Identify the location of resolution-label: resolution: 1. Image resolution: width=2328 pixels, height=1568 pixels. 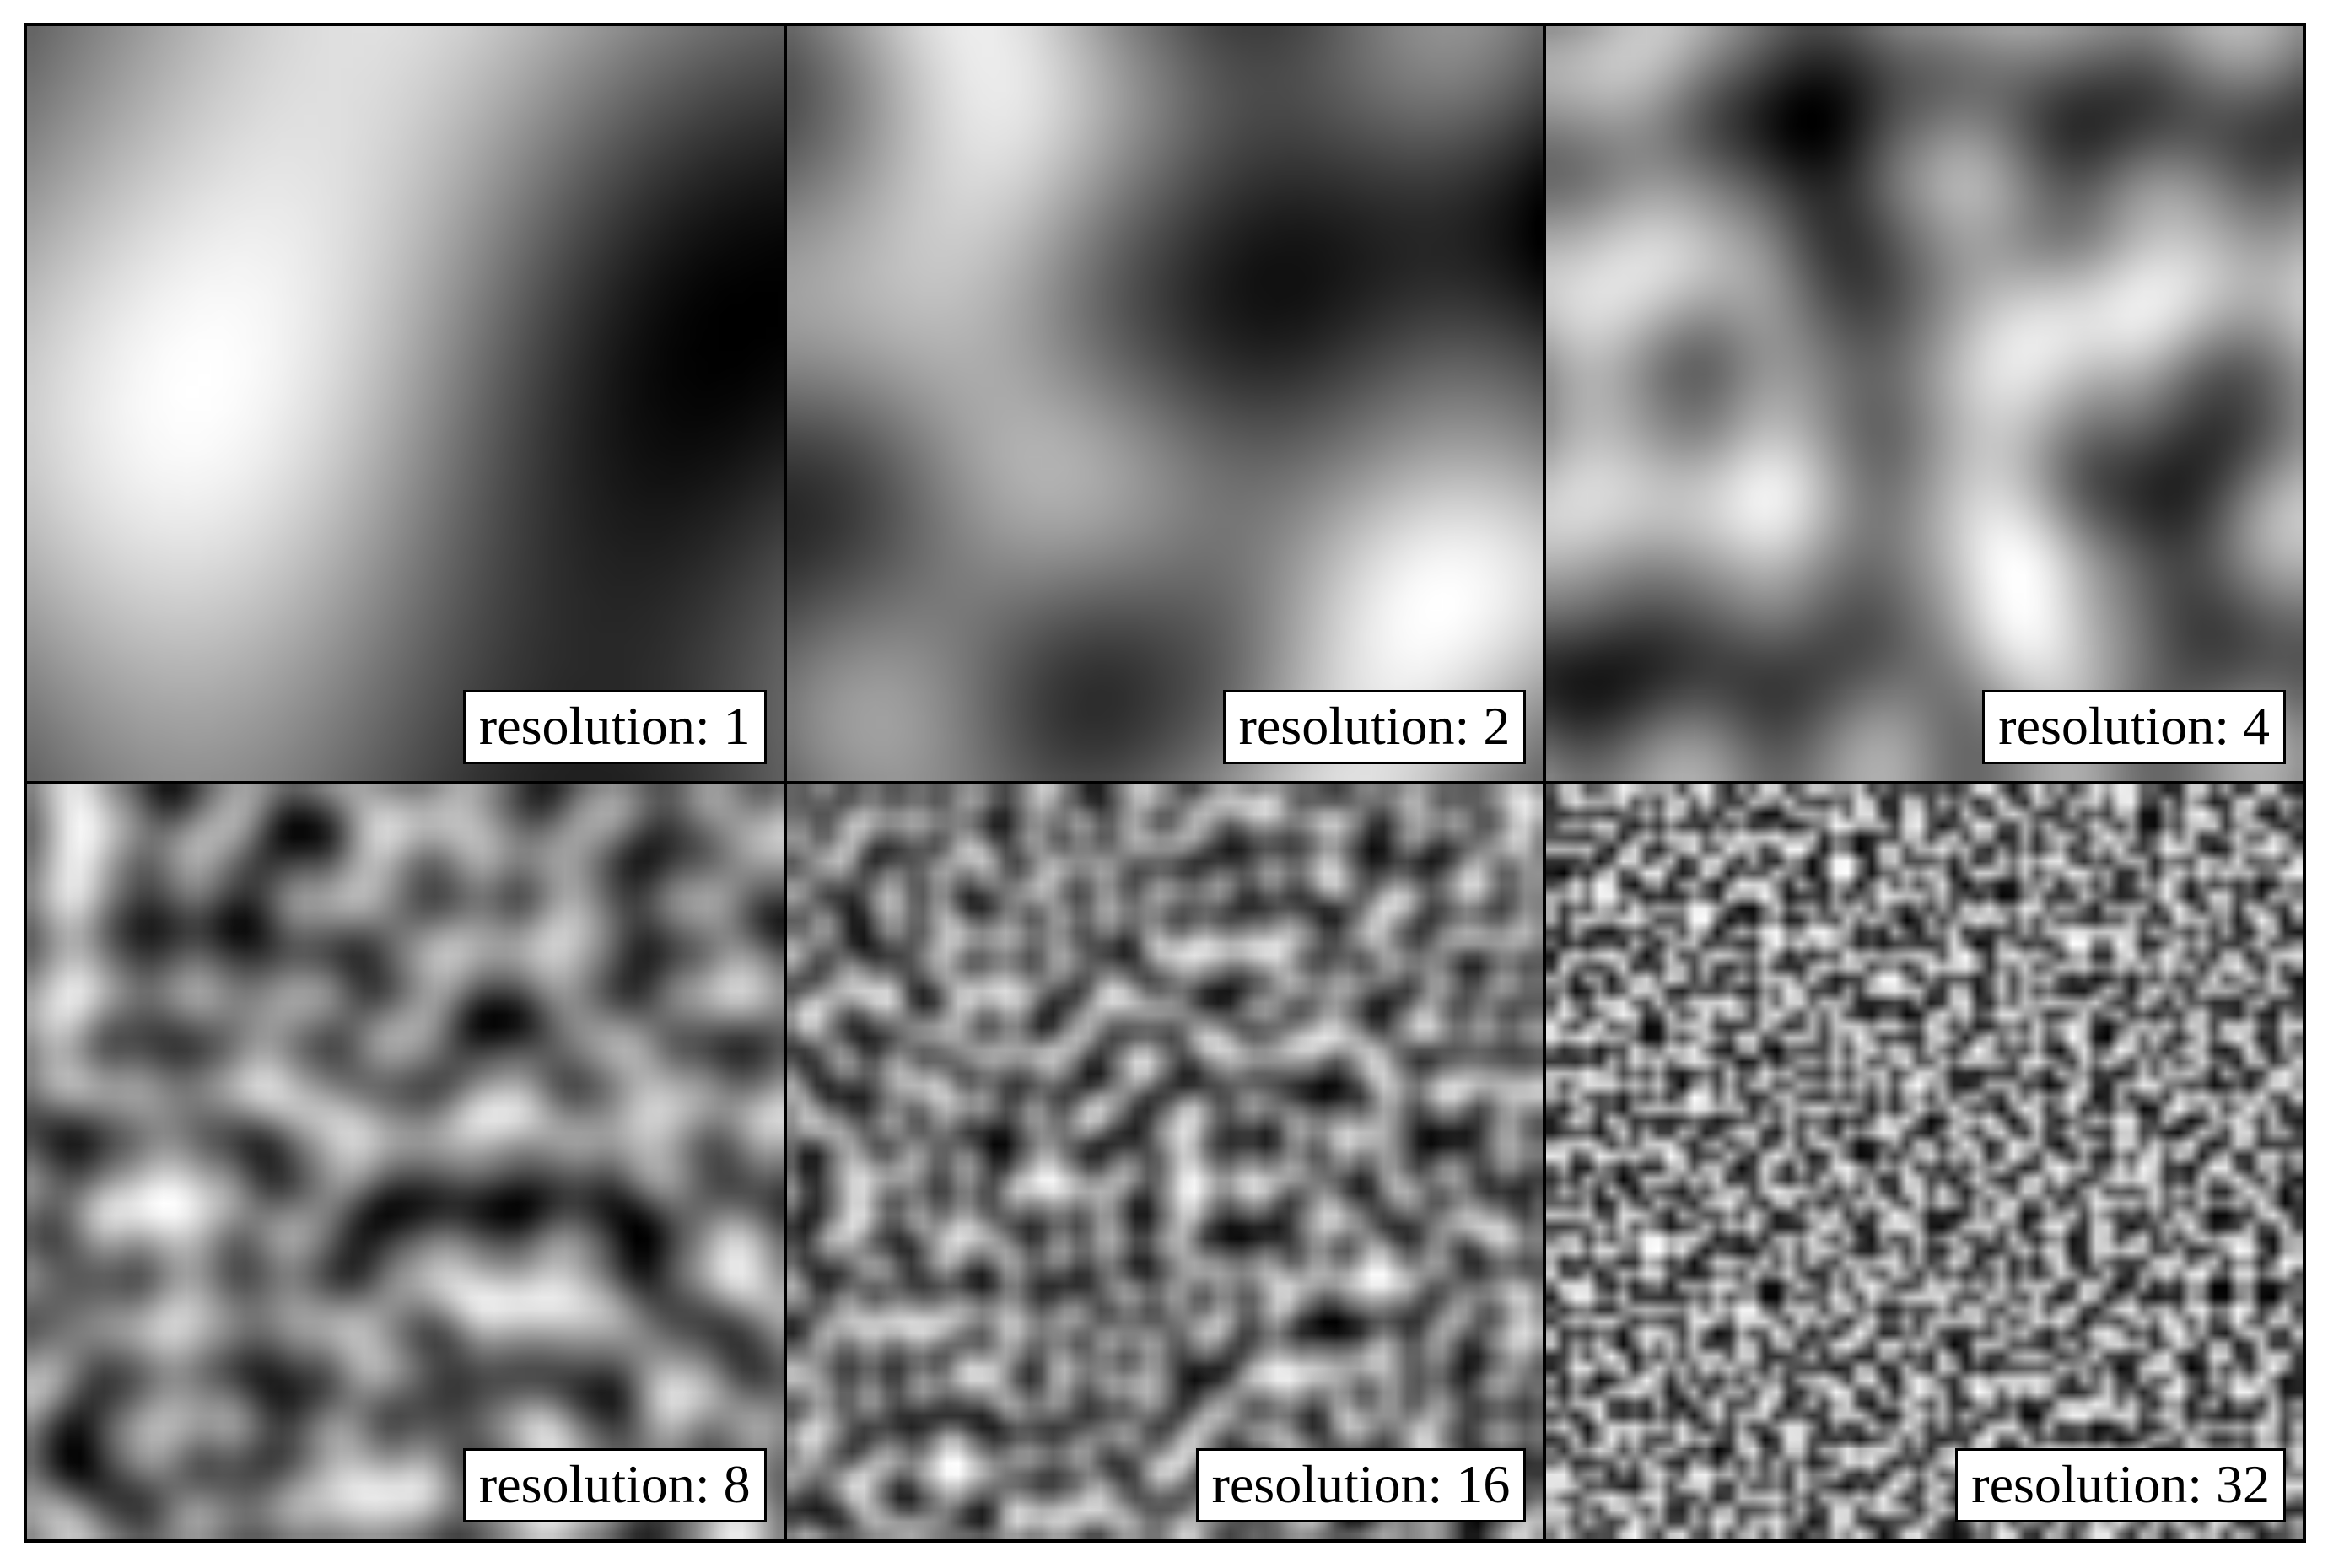
(614, 727).